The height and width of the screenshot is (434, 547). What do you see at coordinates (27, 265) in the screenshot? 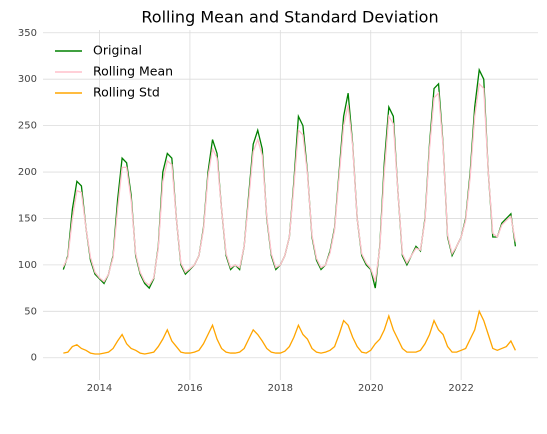
I see `y-tick-label: 100` at bounding box center [27, 265].